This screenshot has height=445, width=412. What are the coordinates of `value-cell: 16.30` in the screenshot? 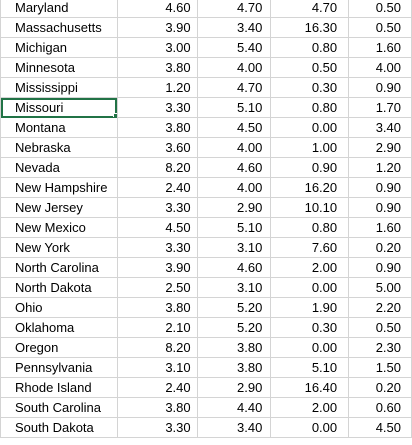 It's located at (310, 27).